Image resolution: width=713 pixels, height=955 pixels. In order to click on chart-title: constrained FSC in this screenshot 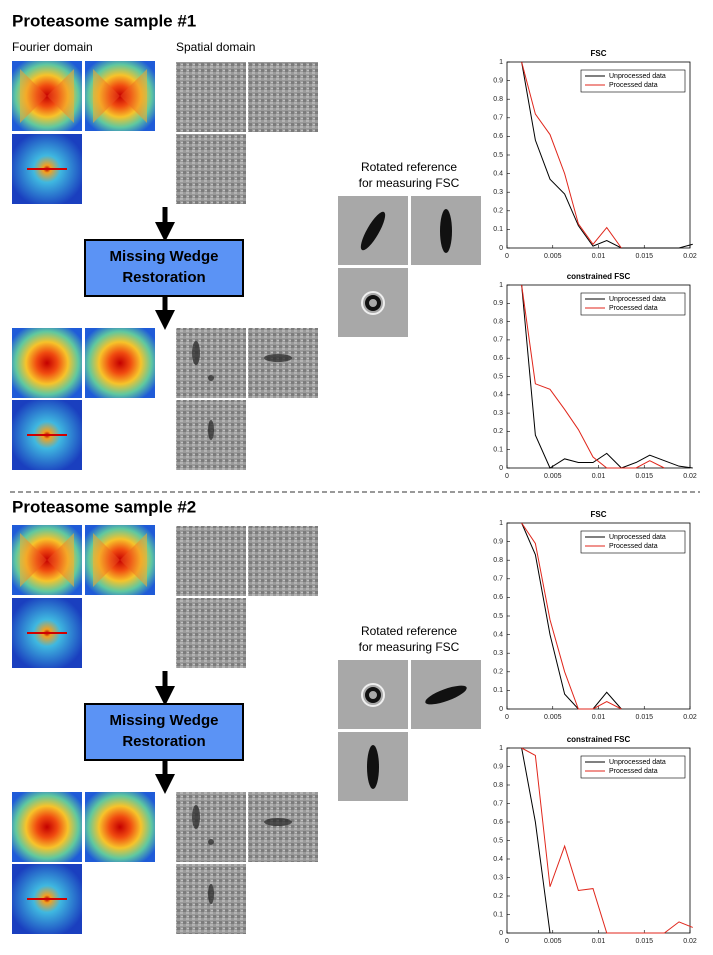, I will do `click(599, 739)`.